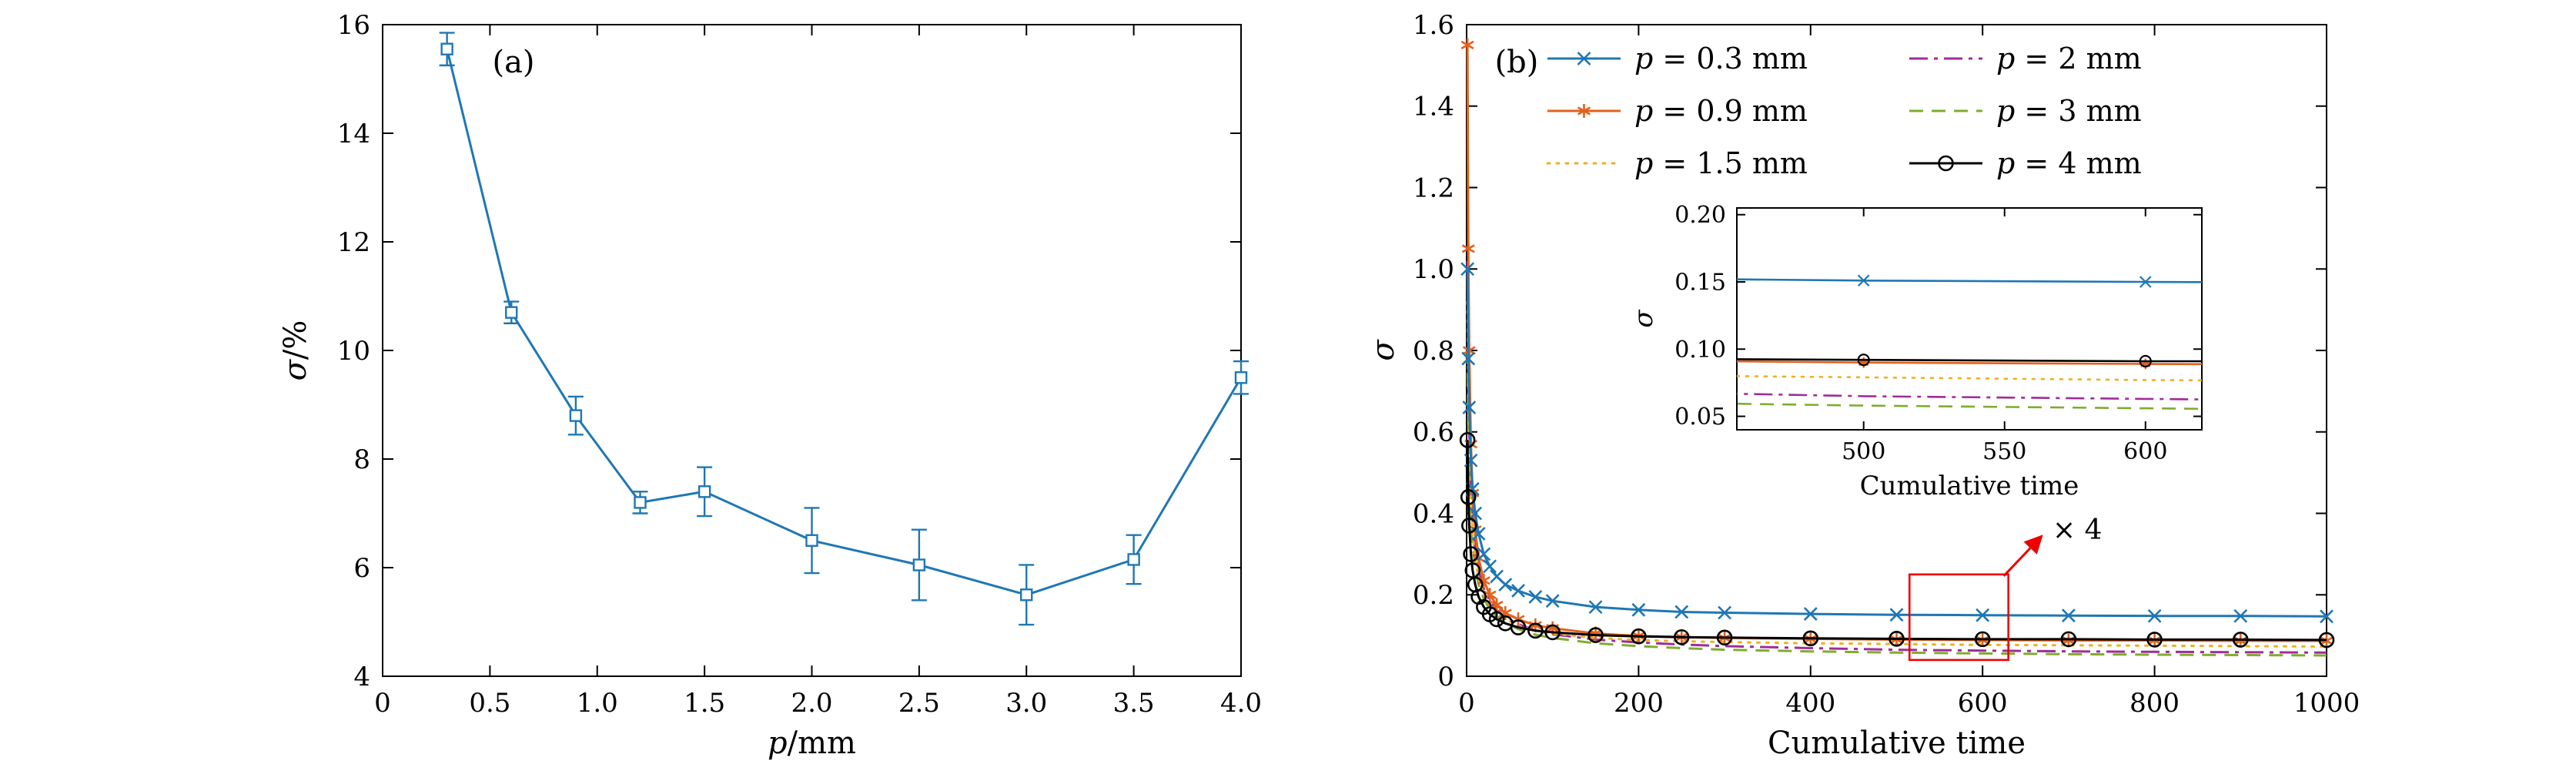 The image size is (2576, 781). Describe the element at coordinates (2069, 59) in the screenshot. I see `legend-label: p = 2 mm` at that location.